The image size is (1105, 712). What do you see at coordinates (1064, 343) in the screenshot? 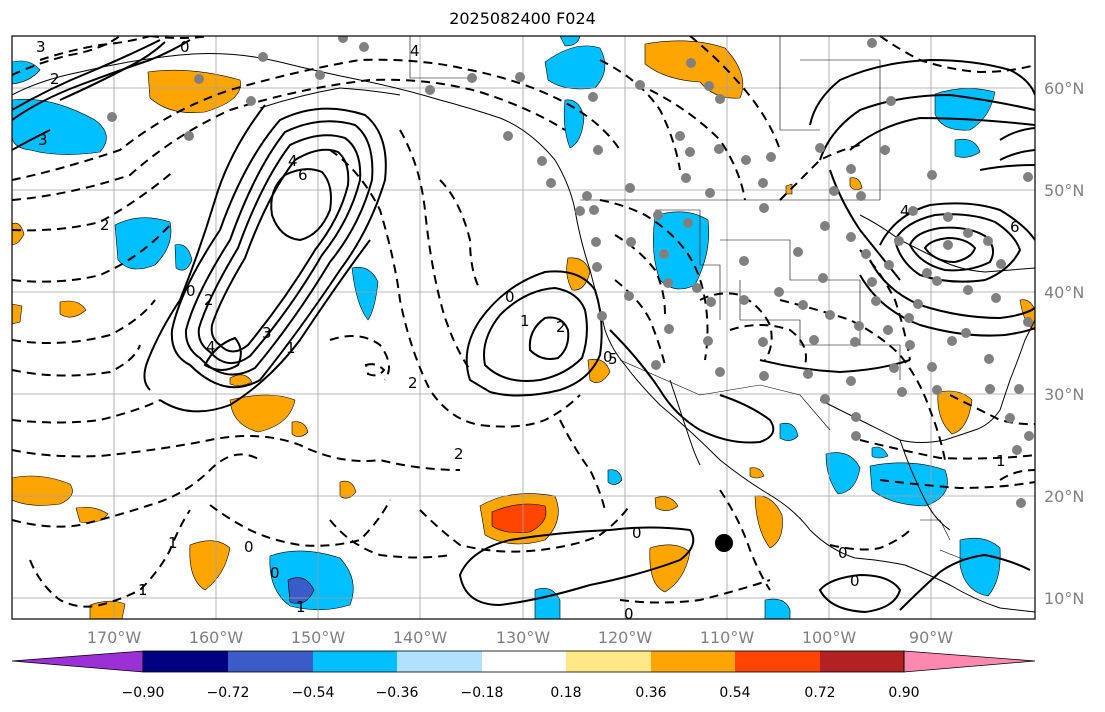
I see `lat-axis: 60°N 50°N 40°N 30°N 20°N 10°N` at bounding box center [1064, 343].